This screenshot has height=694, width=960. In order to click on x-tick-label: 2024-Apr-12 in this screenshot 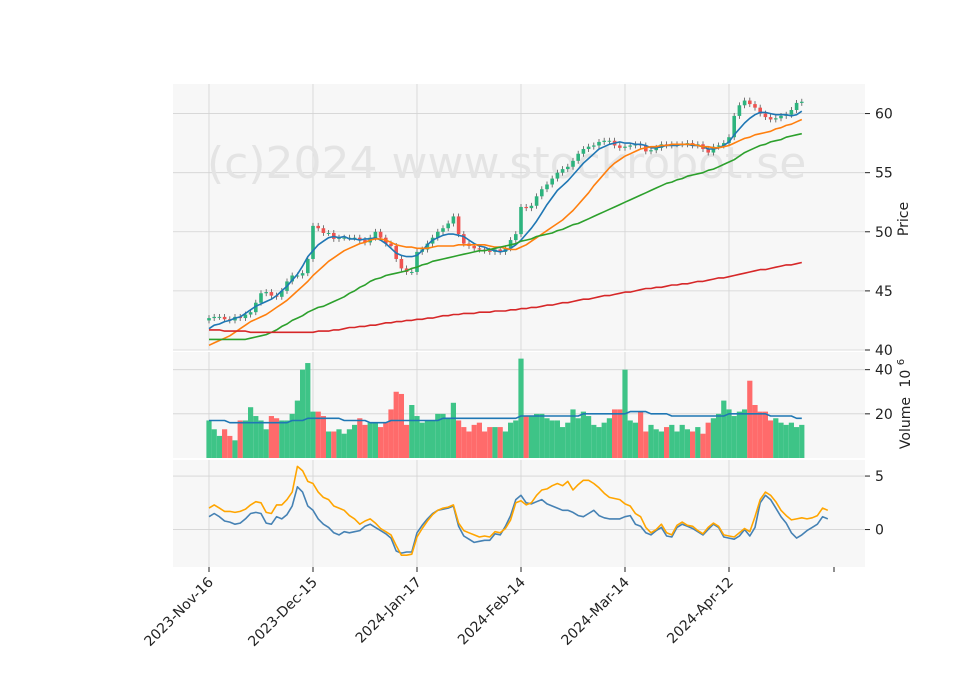, I will do `click(700, 611)`.